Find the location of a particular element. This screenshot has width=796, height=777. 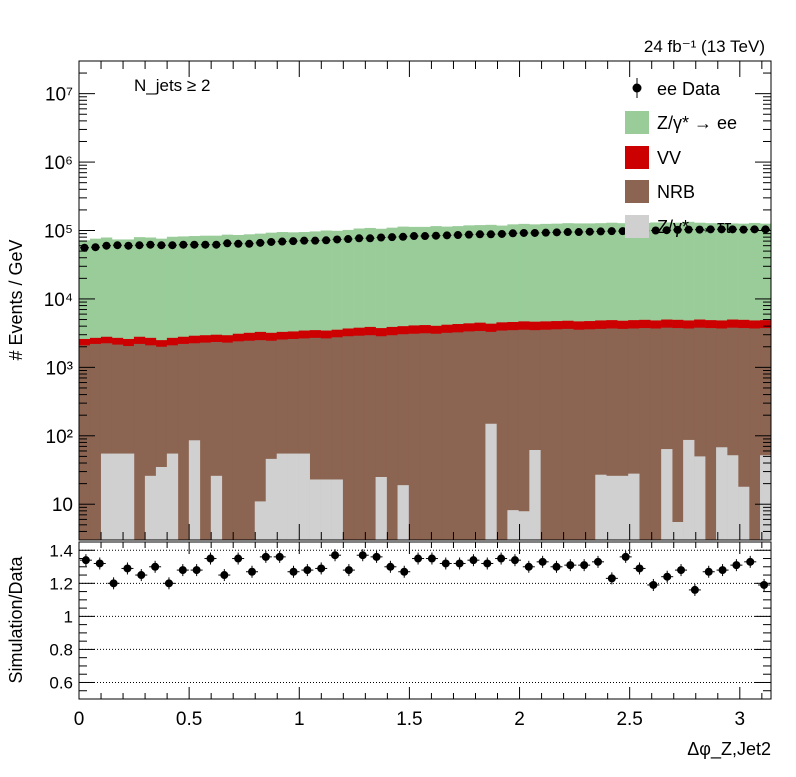

y-axis-label: # Events / GeV is located at coordinates (16, 299).